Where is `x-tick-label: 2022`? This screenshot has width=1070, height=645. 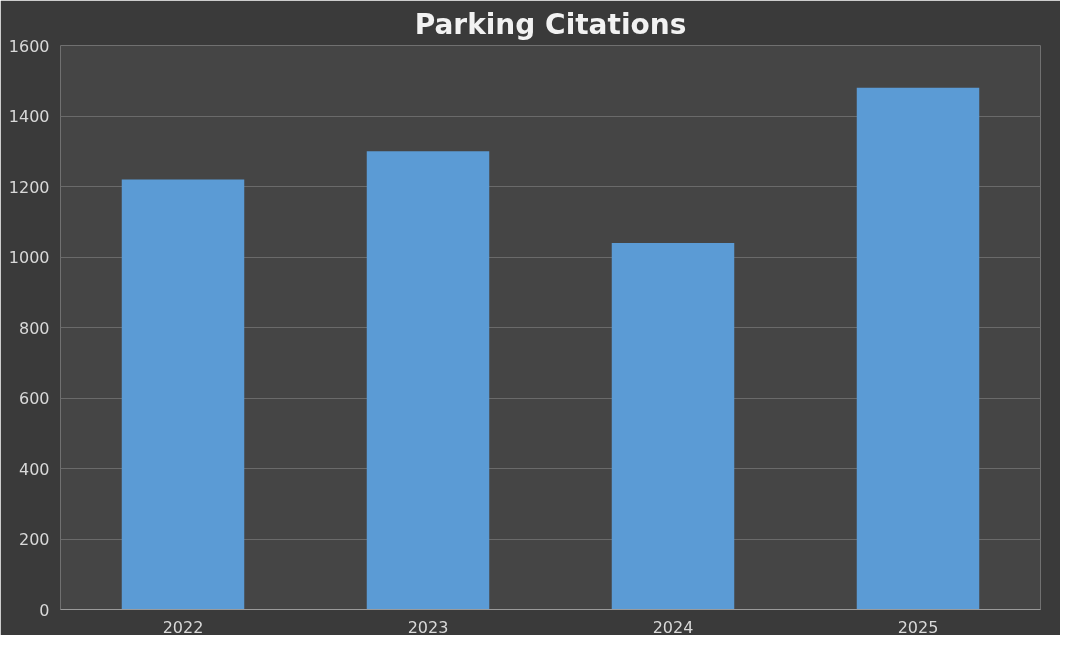
x-tick-label: 2022 is located at coordinates (183, 627).